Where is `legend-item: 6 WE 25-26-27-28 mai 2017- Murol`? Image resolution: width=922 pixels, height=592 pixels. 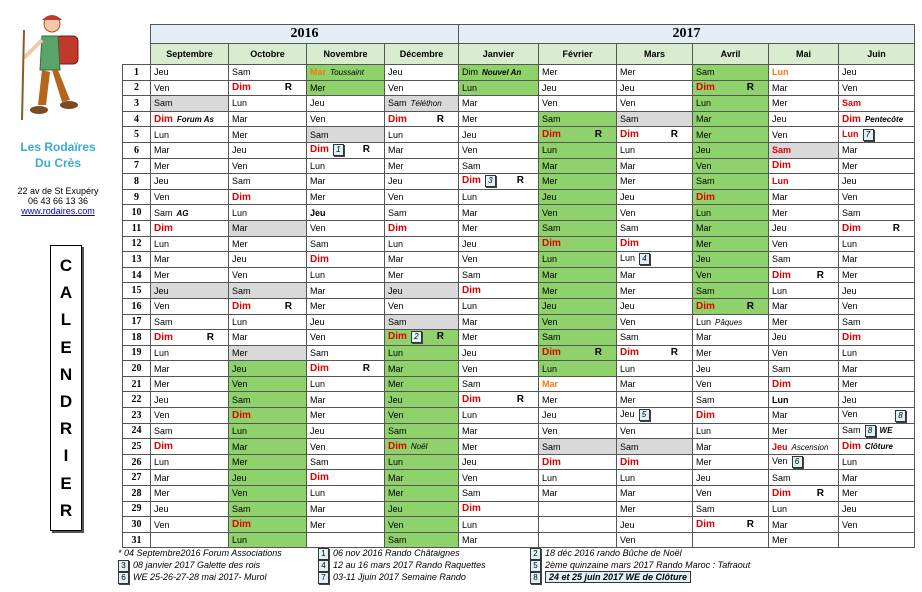 legend-item: 6 WE 25-26-27-28 mai 2017- Murol is located at coordinates (192, 578).